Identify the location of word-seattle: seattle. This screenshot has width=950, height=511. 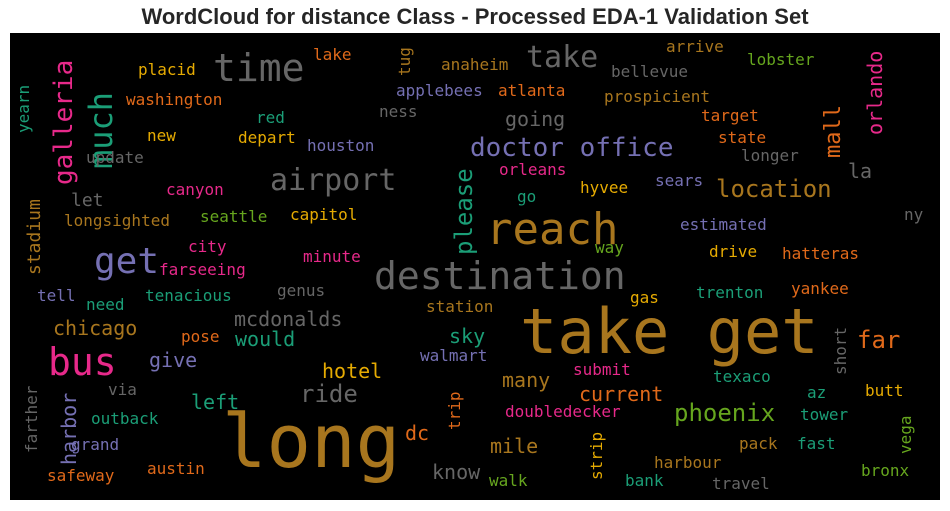
(233, 216).